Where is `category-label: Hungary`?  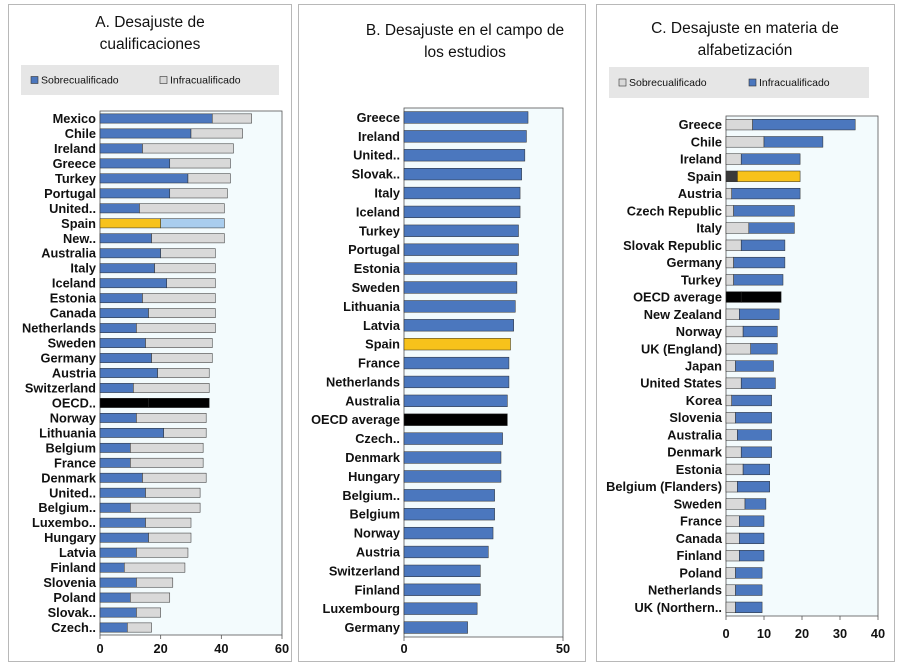
category-label: Hungary is located at coordinates (374, 476).